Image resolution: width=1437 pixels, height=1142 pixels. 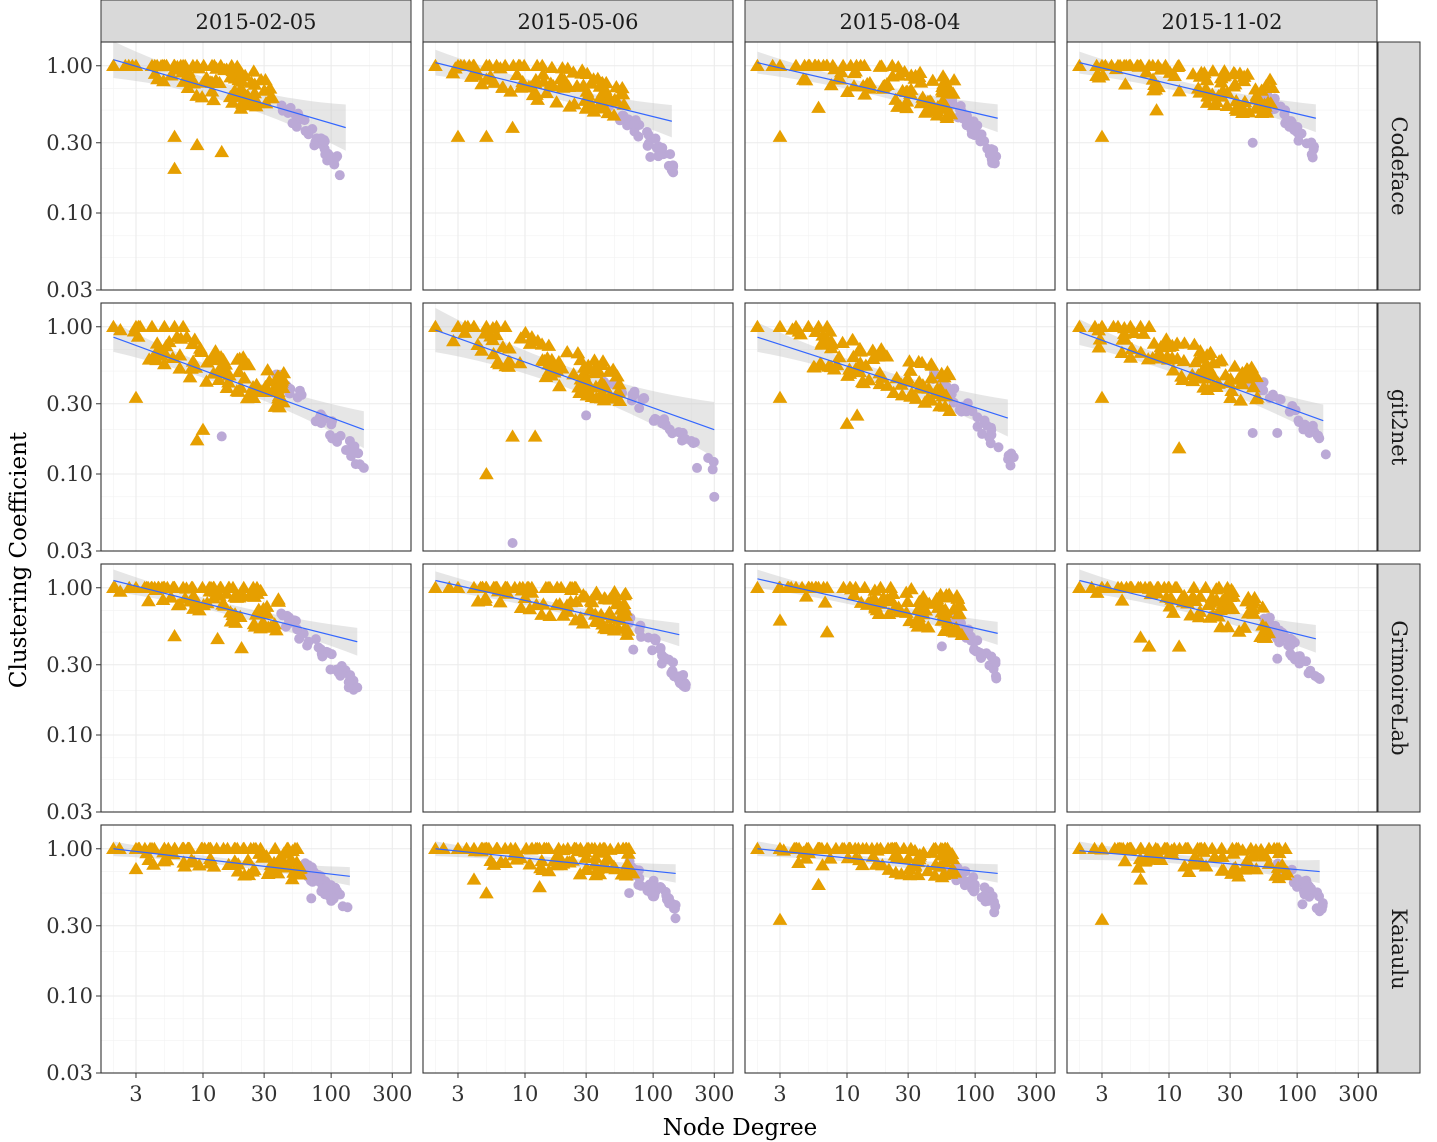 I want to click on x-tick-label: 10, so click(x=847, y=1094).